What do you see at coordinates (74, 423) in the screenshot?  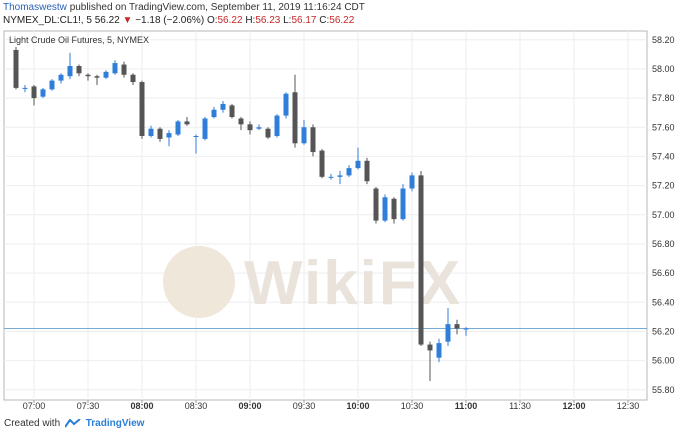 I see `footer: Created with TradingView` at bounding box center [74, 423].